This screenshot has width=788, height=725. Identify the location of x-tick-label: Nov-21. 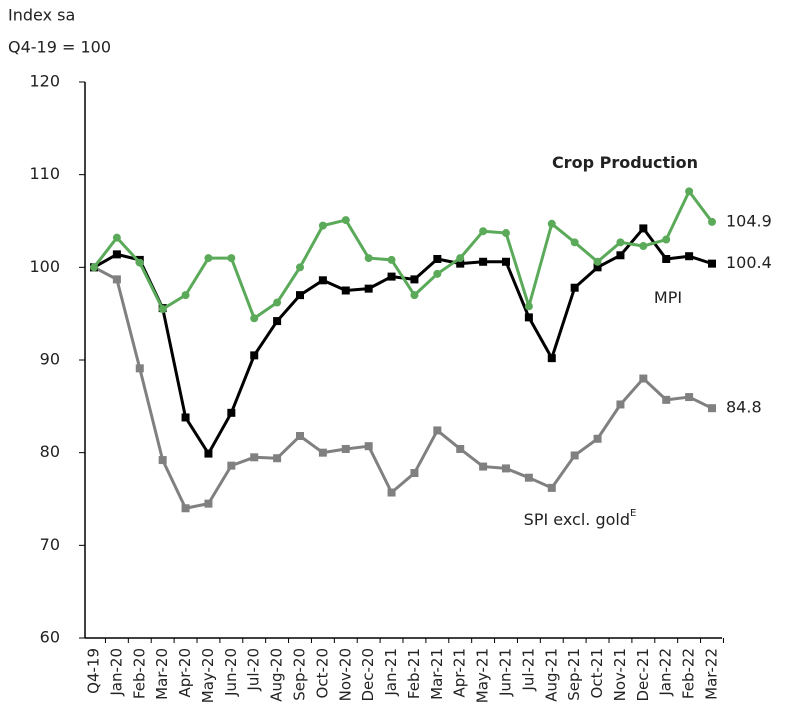
(620, 674).